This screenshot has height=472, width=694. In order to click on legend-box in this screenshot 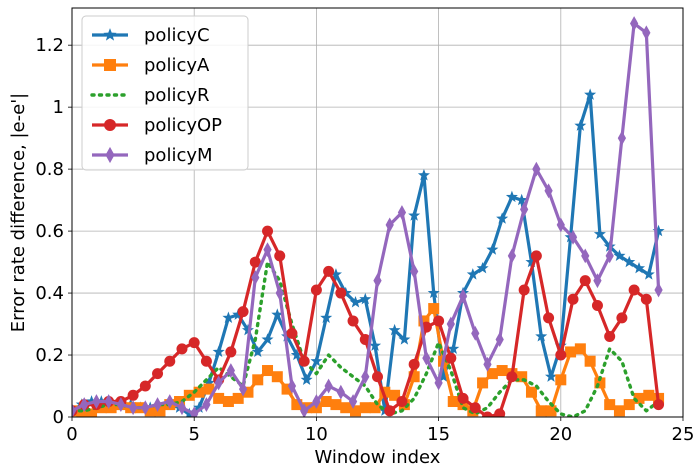, I will do `click(165, 93)`.